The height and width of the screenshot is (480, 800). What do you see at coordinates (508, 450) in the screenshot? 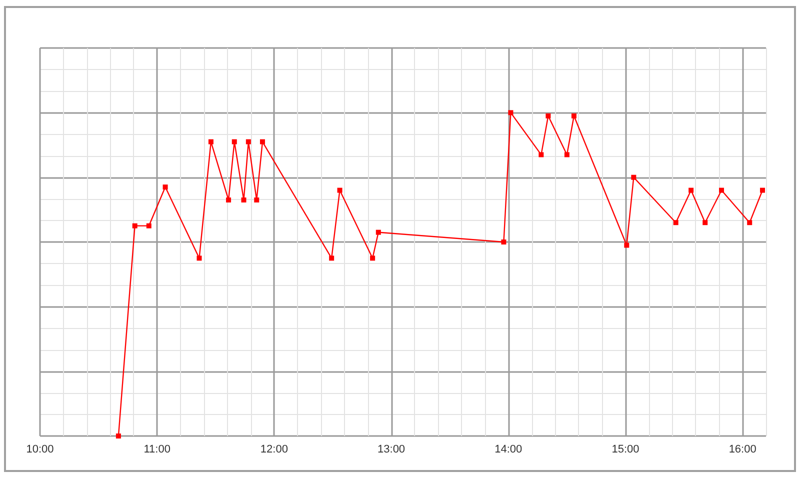
I see `x-tick-label: 14:00` at bounding box center [508, 450].